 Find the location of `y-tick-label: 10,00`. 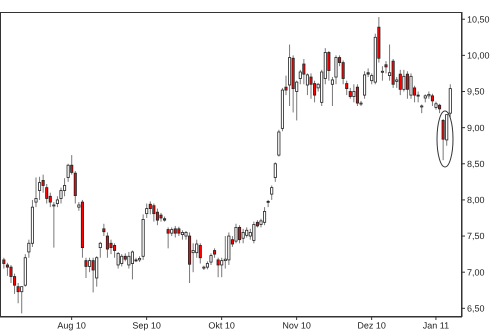

y-tick-label: 10,00 is located at coordinates (478, 55).